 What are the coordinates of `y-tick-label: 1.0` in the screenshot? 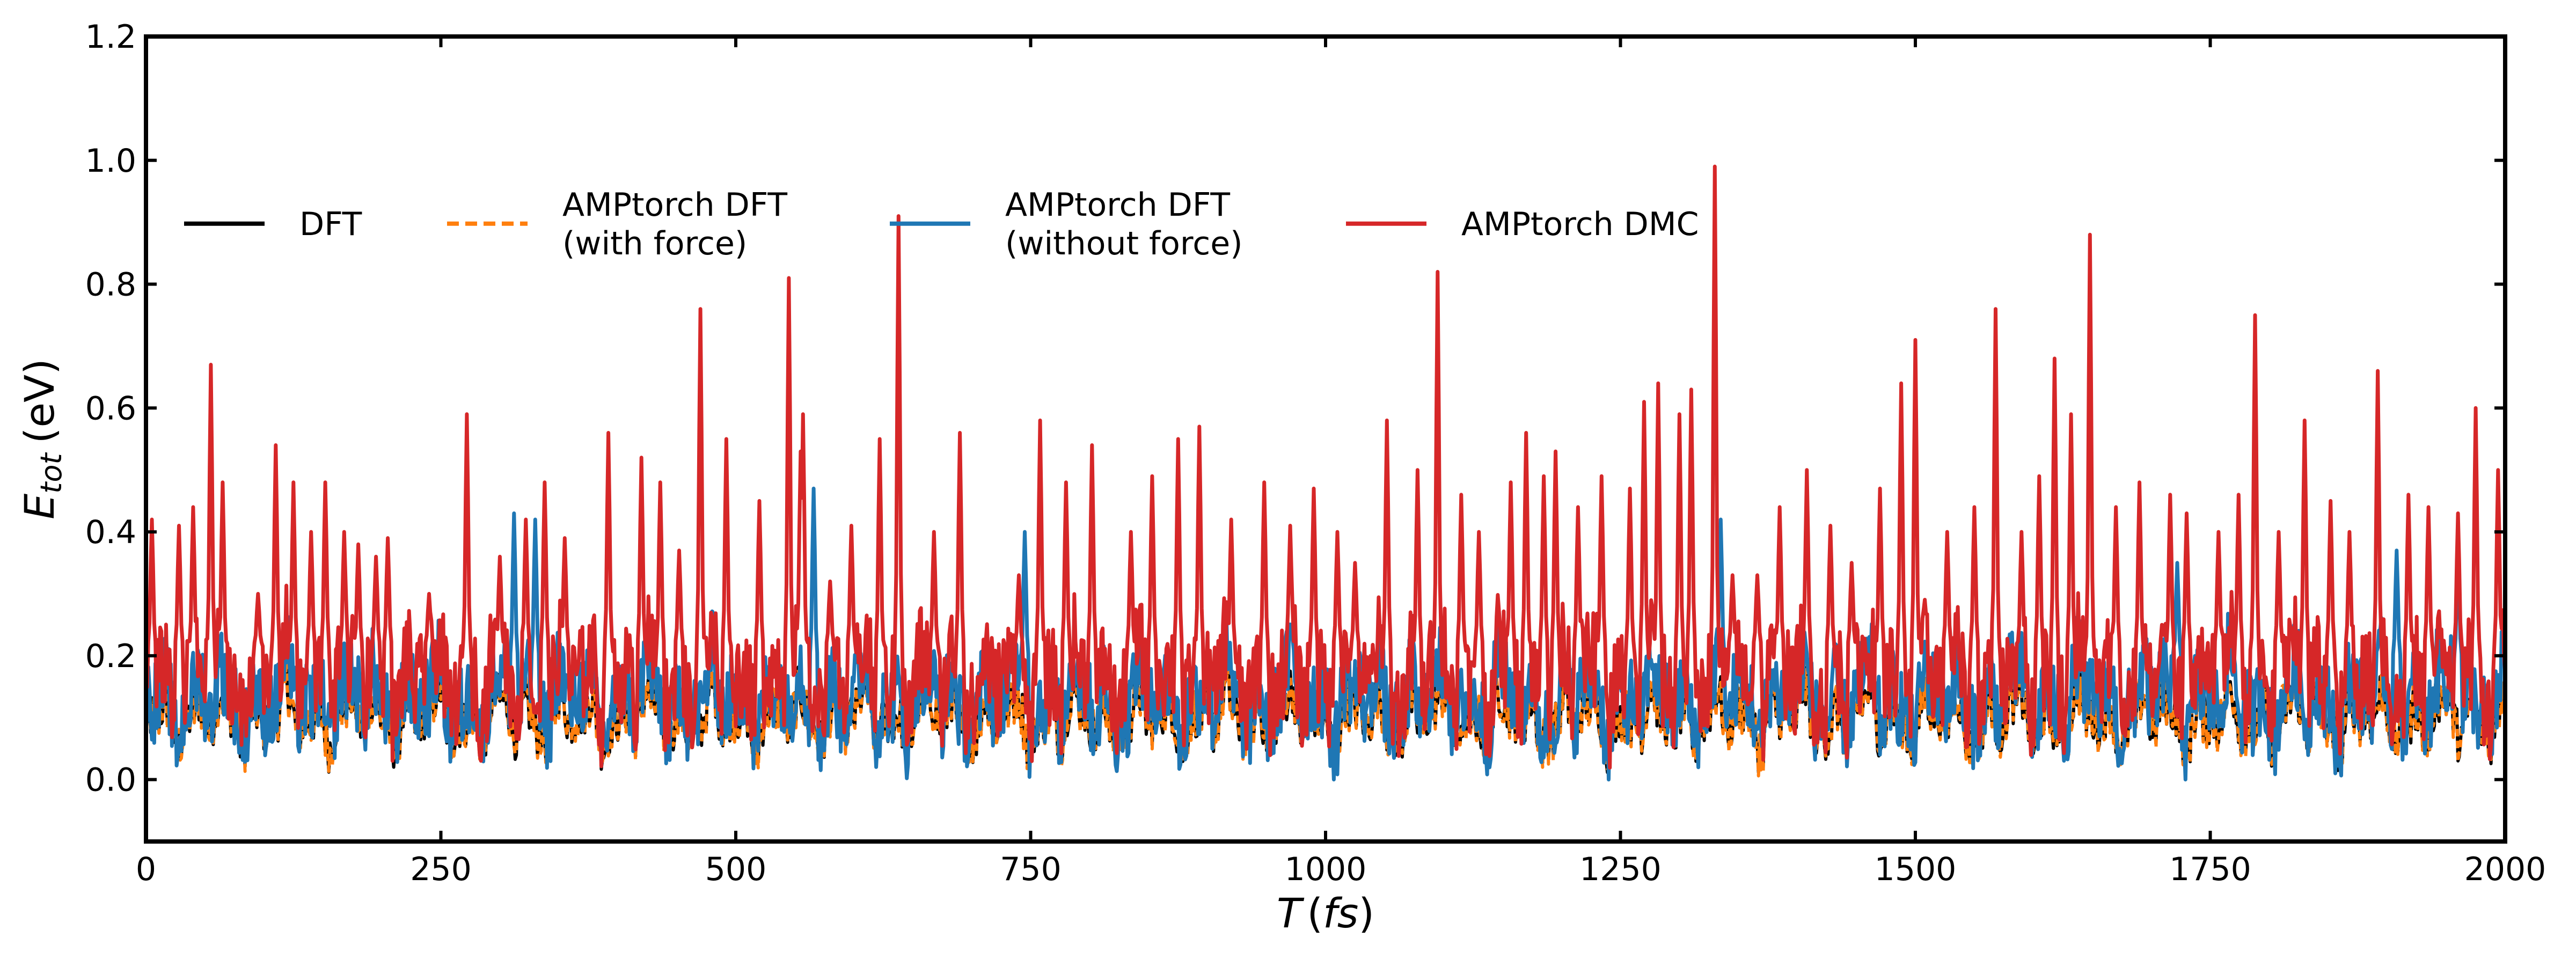 It's located at (110, 161).